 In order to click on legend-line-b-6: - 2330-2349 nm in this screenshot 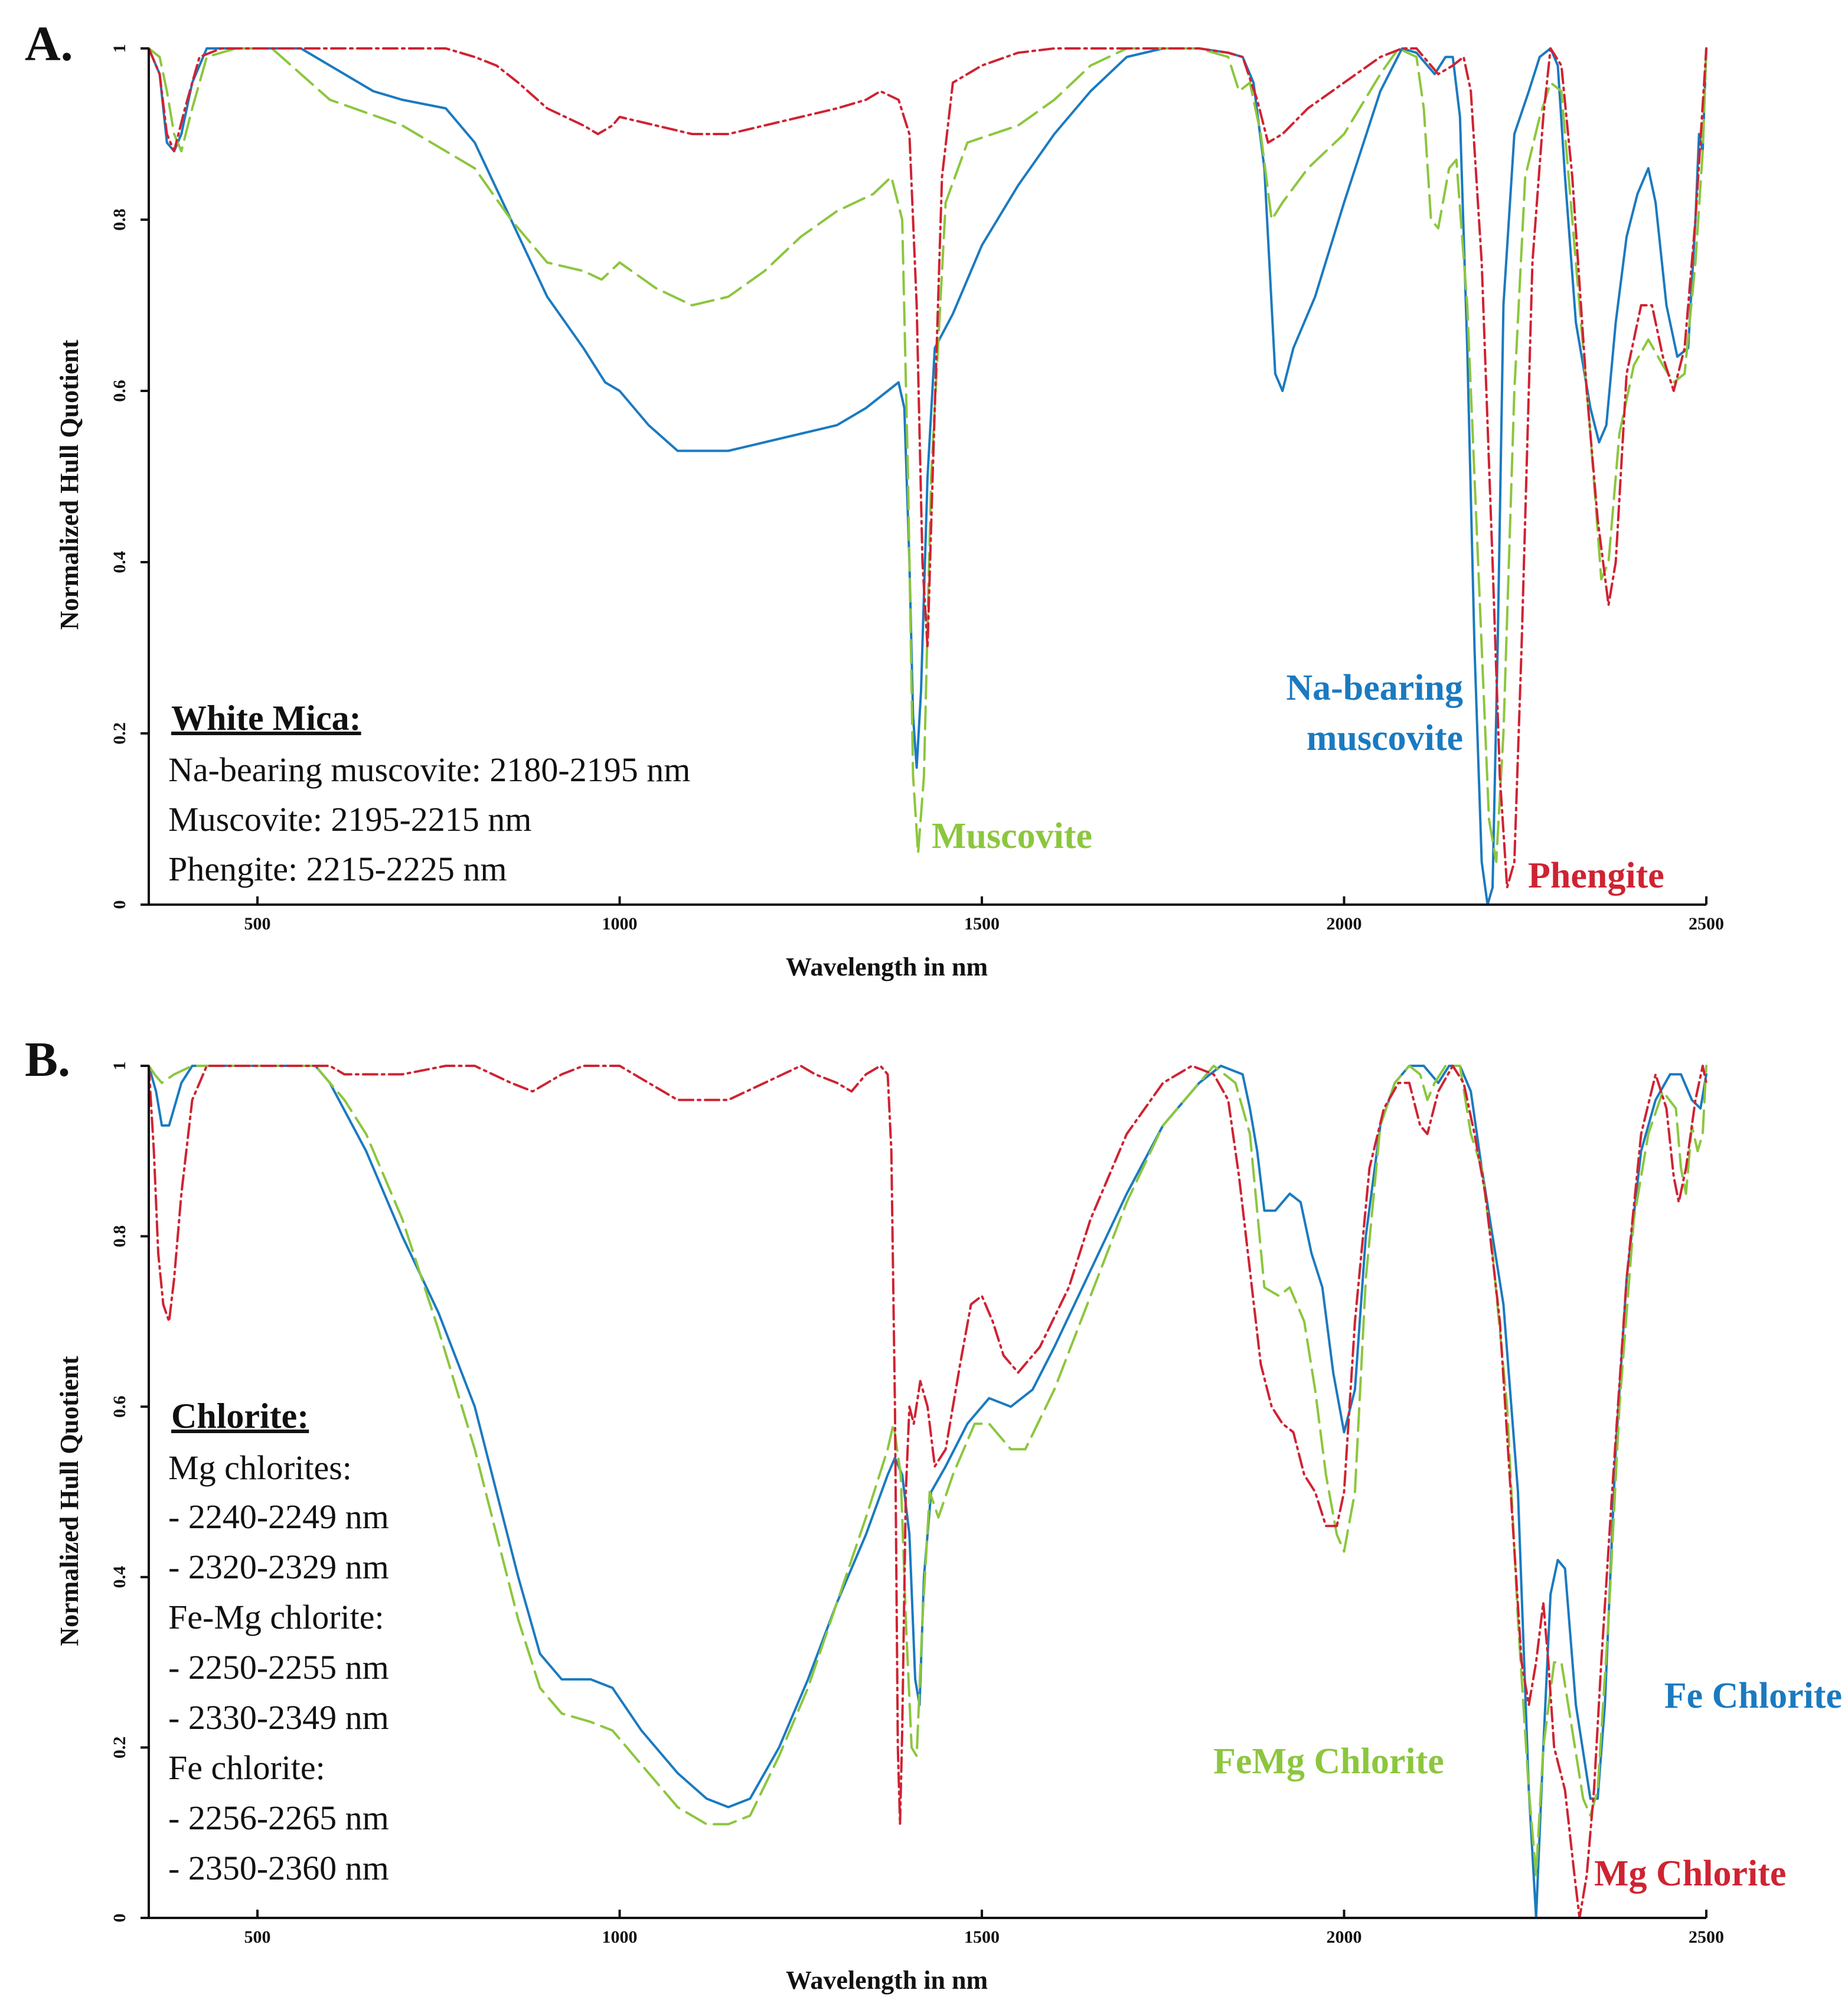, I will do `click(278, 1717)`.